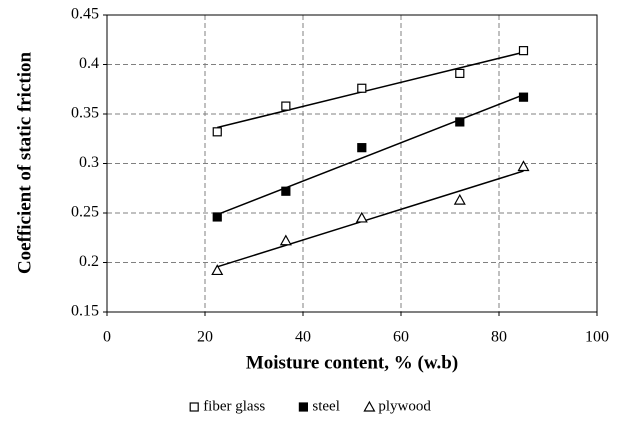  Describe the element at coordinates (205, 337) in the screenshot. I see `x-tick-label: 20` at that location.